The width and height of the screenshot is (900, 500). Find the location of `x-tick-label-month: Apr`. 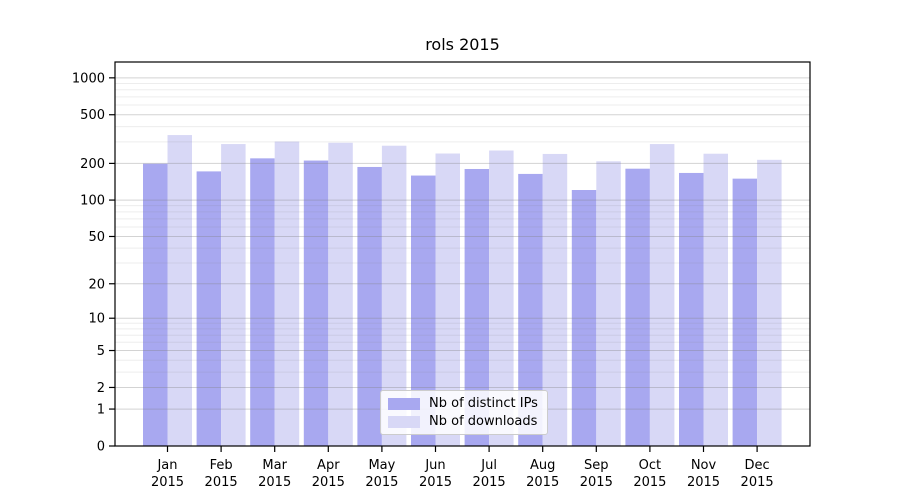

x-tick-label-month: Apr is located at coordinates (328, 465).